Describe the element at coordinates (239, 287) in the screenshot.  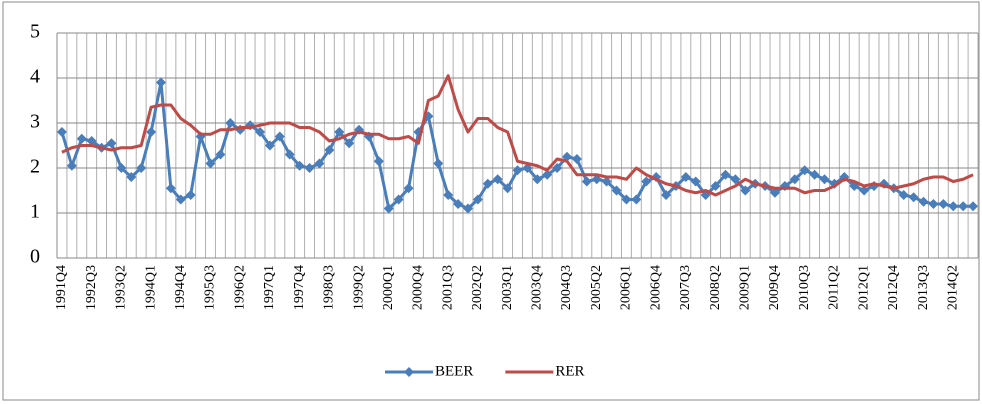
I see `x-tick-label: 1996Q2` at that location.